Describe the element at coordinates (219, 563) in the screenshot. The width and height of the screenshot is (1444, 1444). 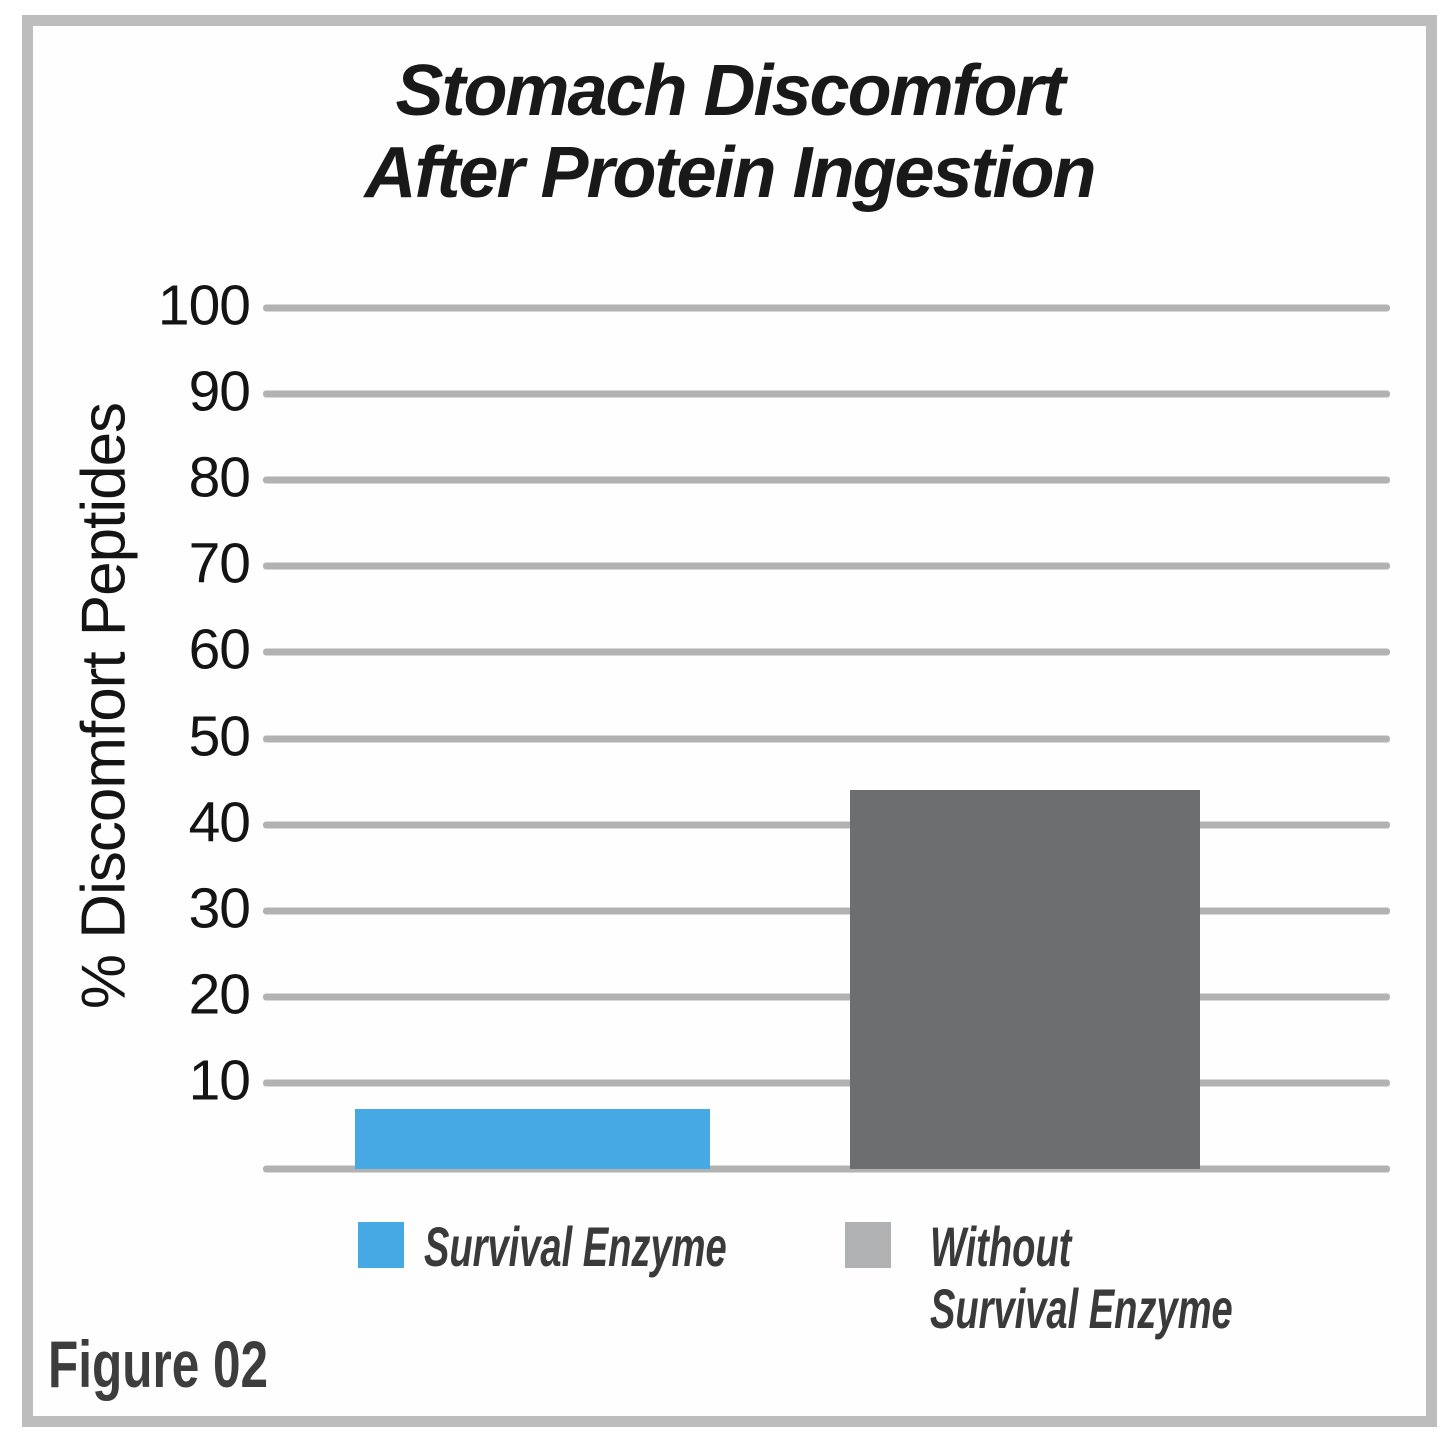
I see `y-tick-label-70: 70` at that location.